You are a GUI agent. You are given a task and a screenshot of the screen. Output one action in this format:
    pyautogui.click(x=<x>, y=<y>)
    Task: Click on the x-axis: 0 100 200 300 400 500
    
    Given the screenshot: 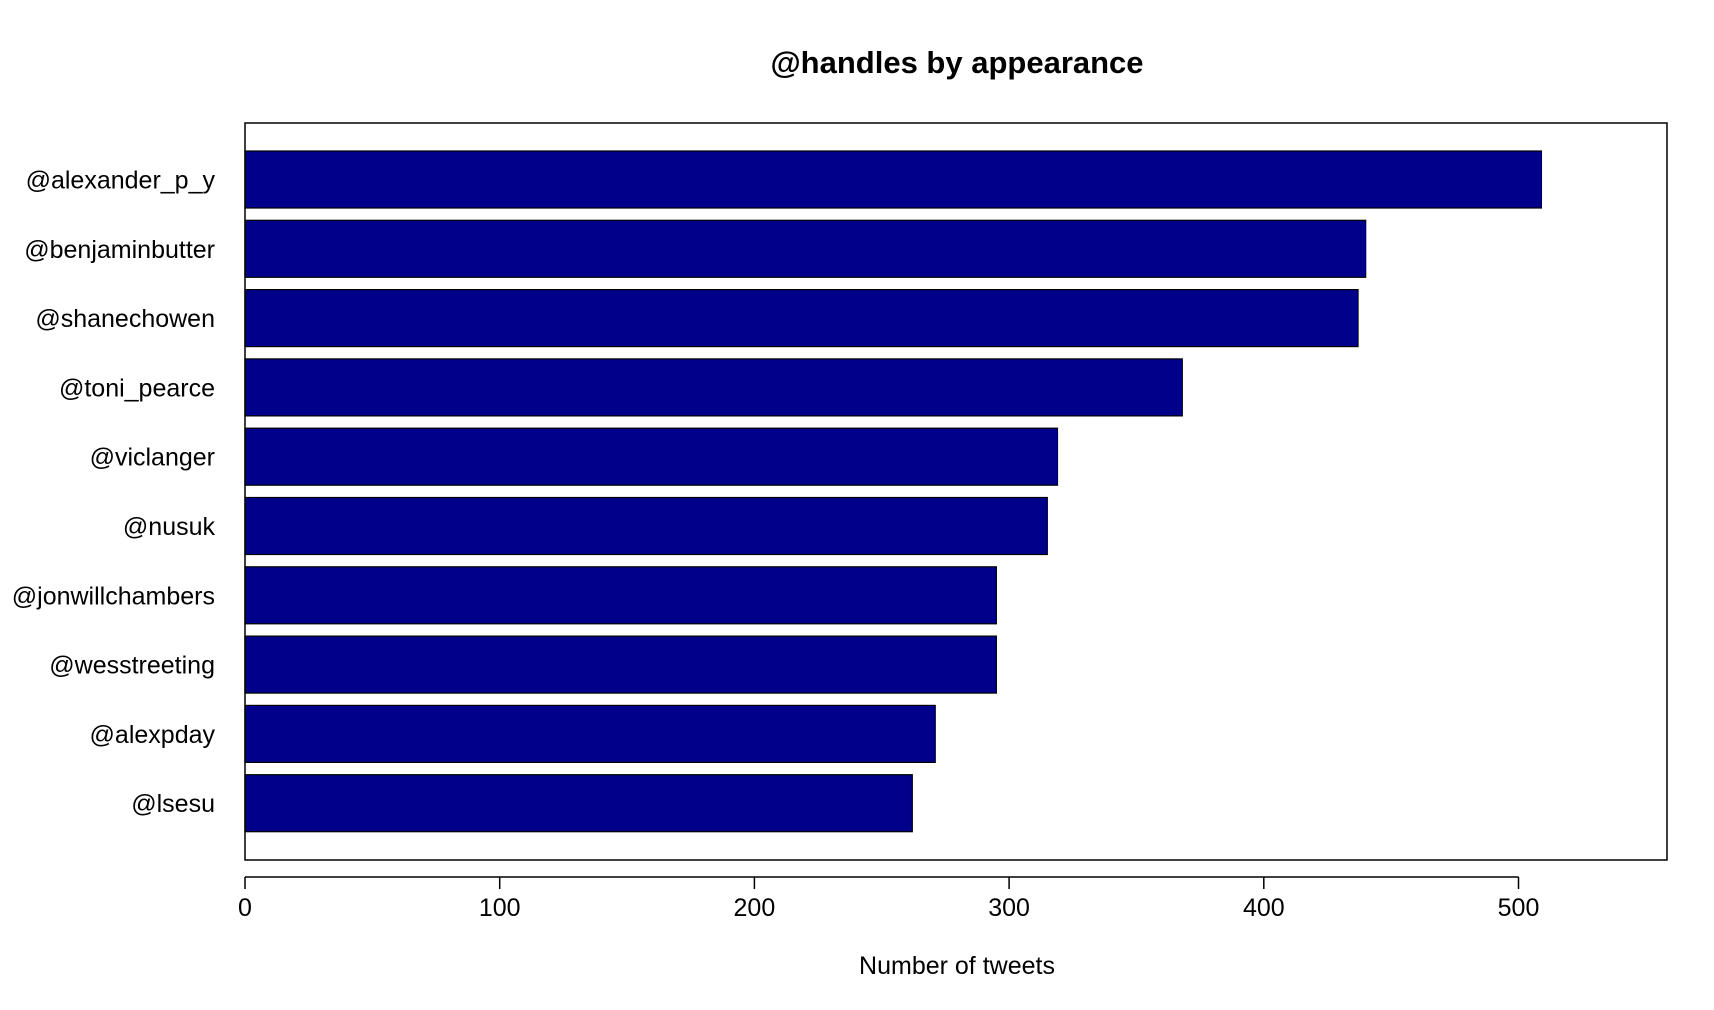 What is the action you would take?
    pyautogui.click(x=889, y=899)
    